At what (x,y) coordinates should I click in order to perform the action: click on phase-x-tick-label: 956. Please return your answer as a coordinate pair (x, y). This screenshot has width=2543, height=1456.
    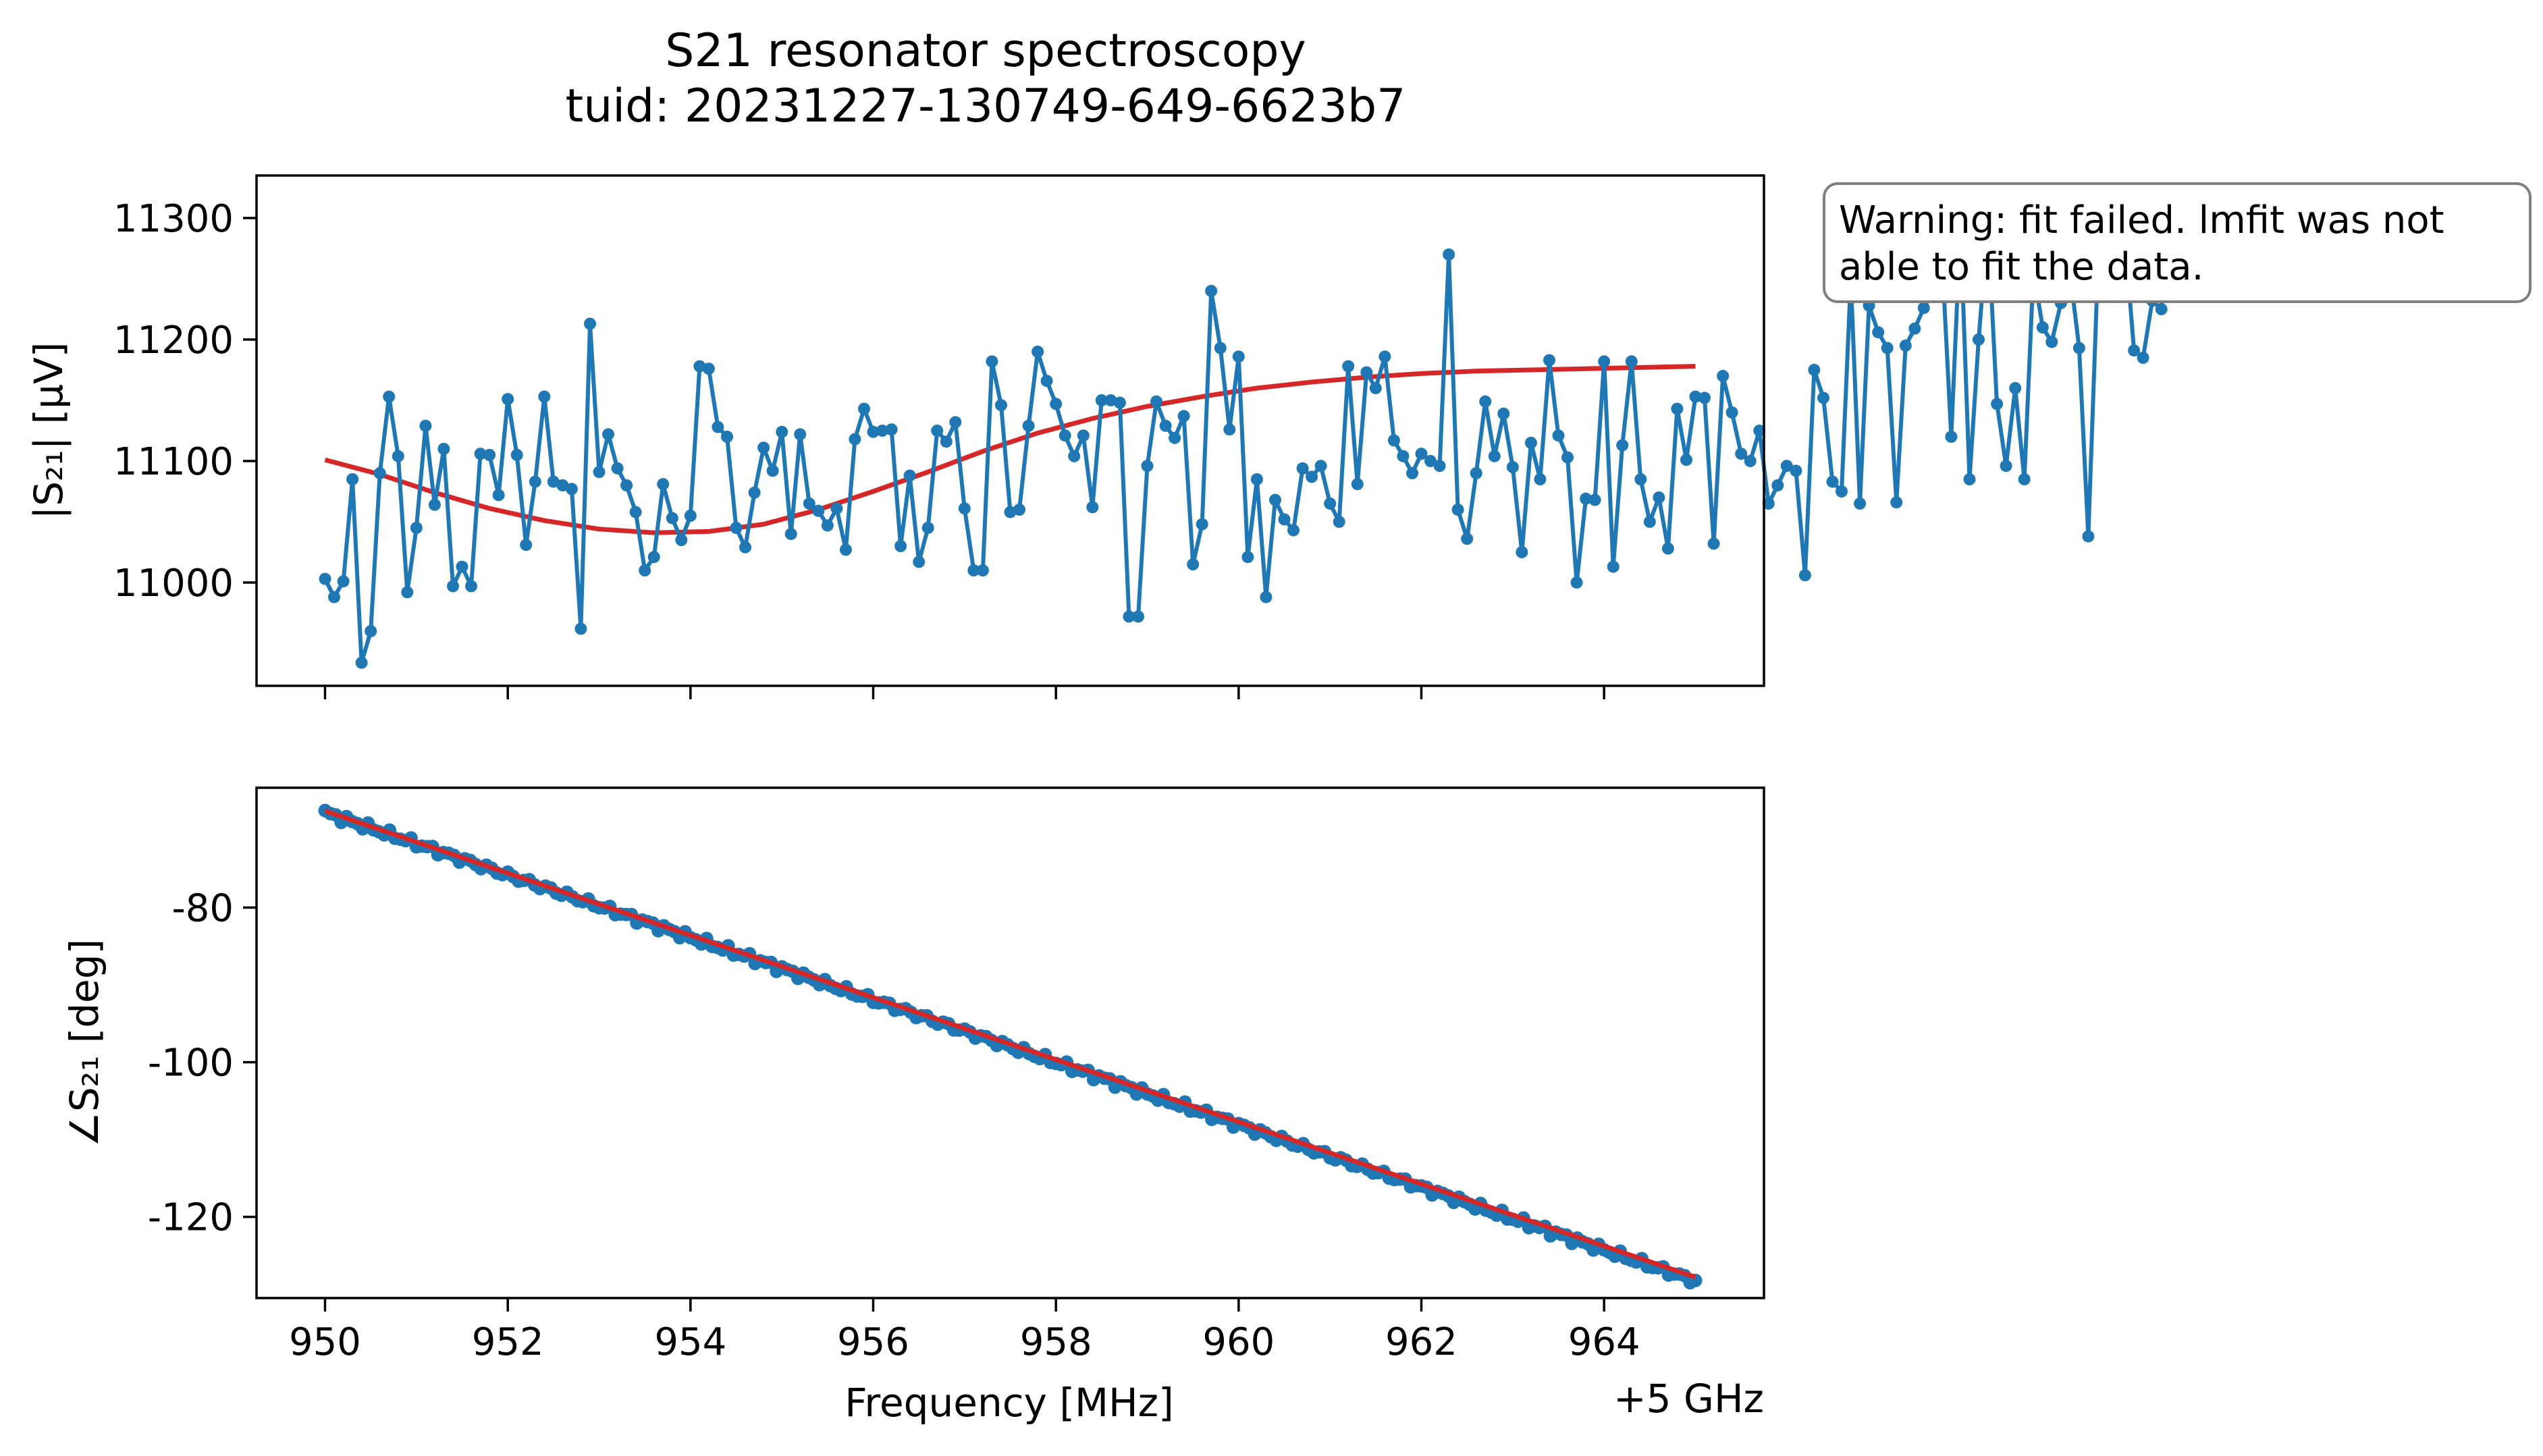
    Looking at the image, I should click on (873, 1342).